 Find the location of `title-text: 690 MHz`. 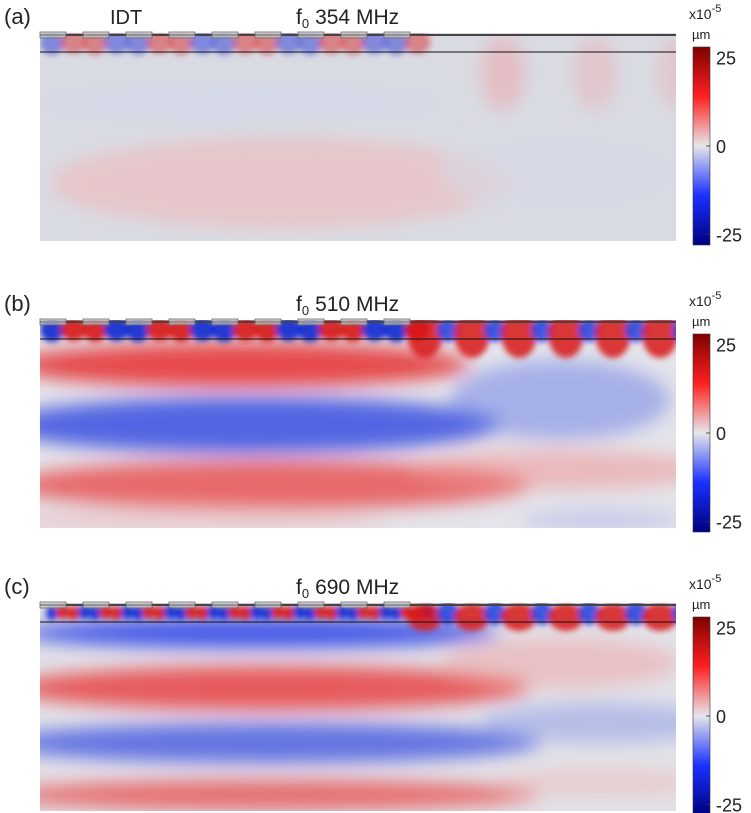

title-text: 690 MHz is located at coordinates (357, 587).